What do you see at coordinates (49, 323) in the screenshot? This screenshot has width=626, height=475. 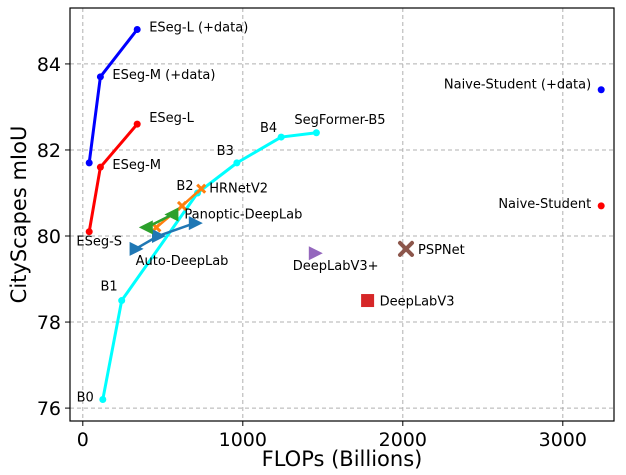 I see `y-tick-label: 78` at bounding box center [49, 323].